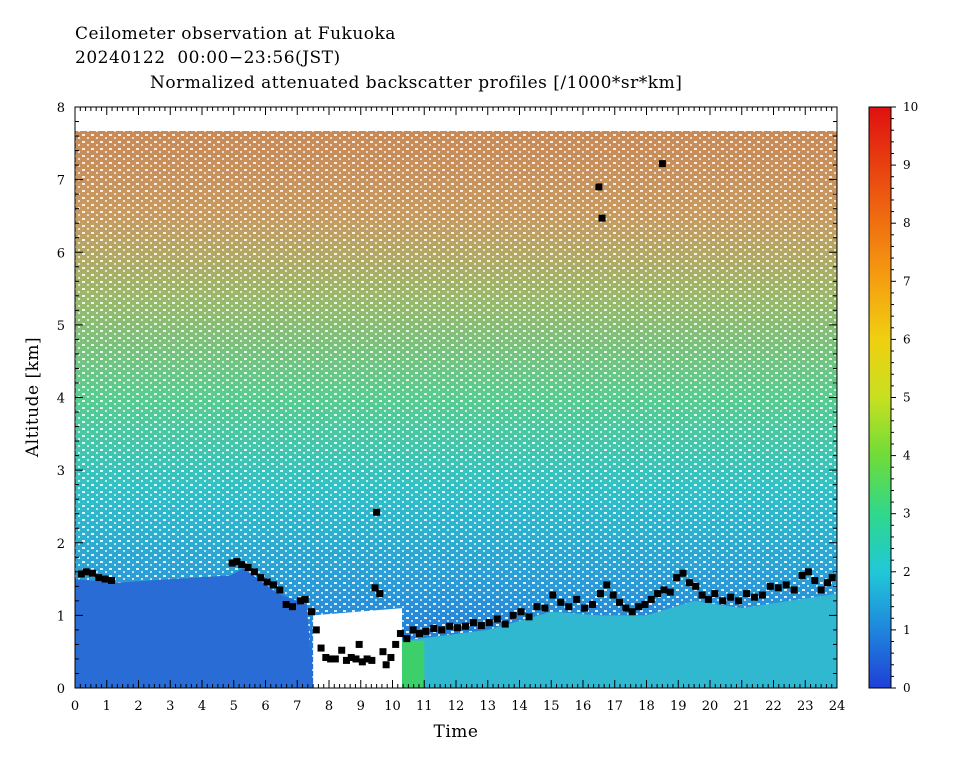 This screenshot has width=960, height=770. Describe the element at coordinates (61, 253) in the screenshot. I see `y-tick-label: 6` at that location.